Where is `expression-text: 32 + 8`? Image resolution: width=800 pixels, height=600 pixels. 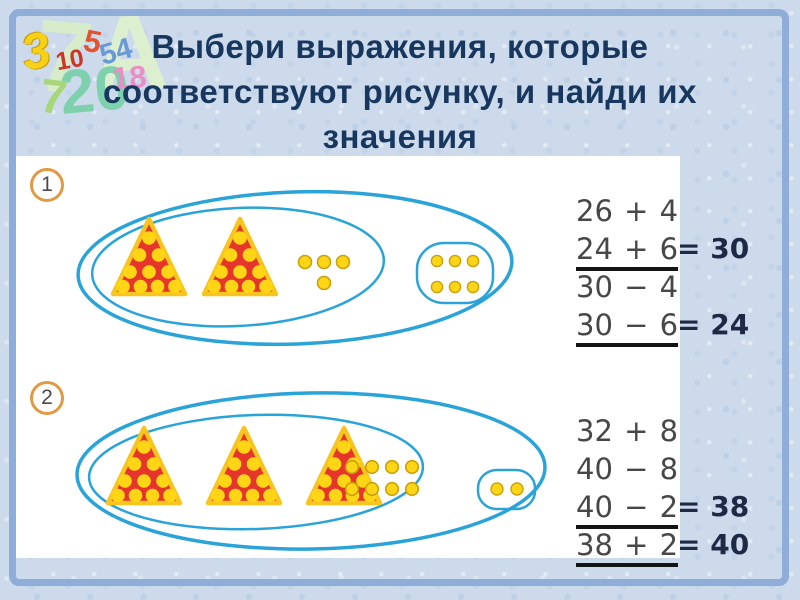
expression-text: 32 + 8 is located at coordinates (627, 431).